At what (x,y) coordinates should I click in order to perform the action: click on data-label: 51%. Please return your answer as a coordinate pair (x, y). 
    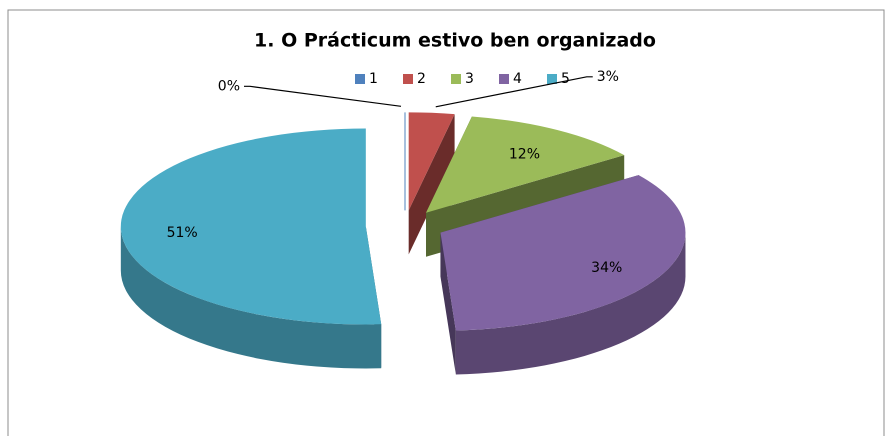
    Looking at the image, I should click on (182, 233).